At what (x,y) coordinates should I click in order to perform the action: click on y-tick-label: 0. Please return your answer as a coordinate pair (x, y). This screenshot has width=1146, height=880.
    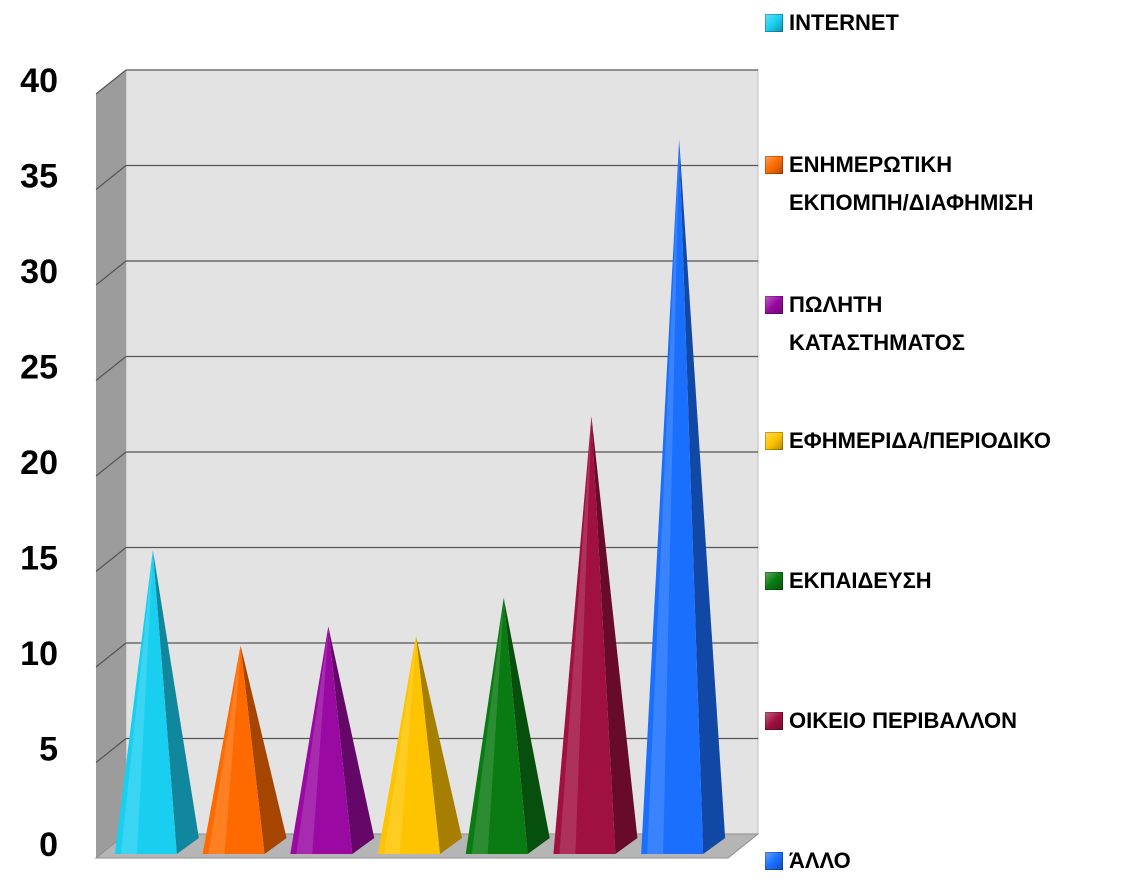
    Looking at the image, I should click on (48, 845).